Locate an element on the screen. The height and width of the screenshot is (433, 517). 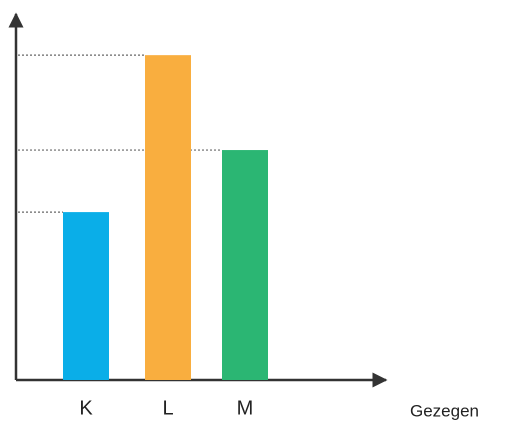
x-tick-label: M is located at coordinates (245, 408).